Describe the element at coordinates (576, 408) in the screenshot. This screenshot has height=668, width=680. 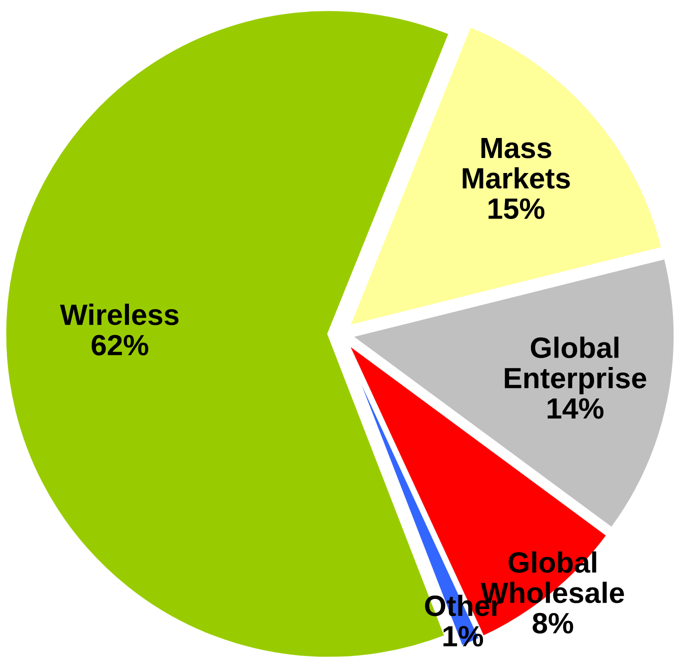
I see `data-label: 14%` at that location.